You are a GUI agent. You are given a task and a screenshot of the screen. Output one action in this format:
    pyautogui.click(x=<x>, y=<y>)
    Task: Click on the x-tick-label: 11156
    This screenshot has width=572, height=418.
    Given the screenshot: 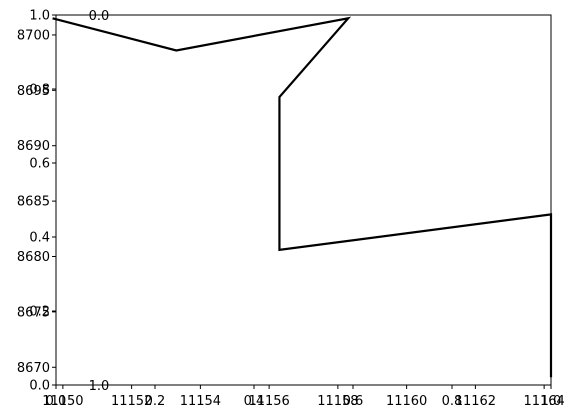 What is the action you would take?
    pyautogui.click(x=268, y=401)
    